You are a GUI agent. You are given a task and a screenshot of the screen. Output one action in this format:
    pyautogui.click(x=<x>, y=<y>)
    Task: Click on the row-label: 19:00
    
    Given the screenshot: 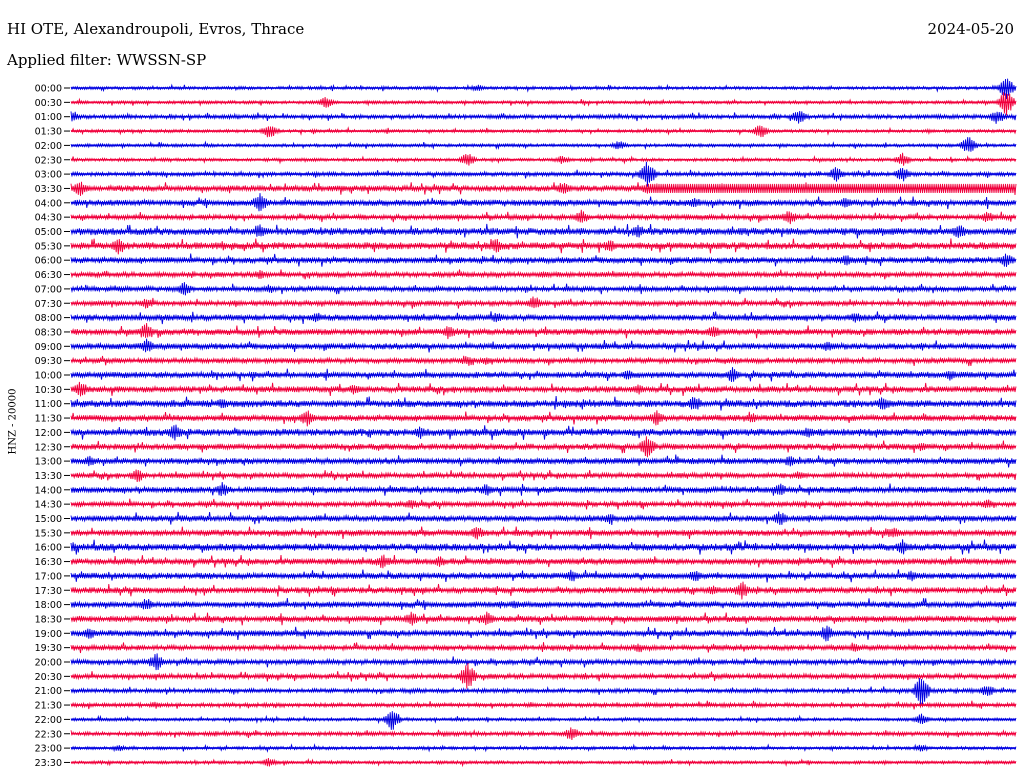 What is the action you would take?
    pyautogui.click(x=48, y=634)
    